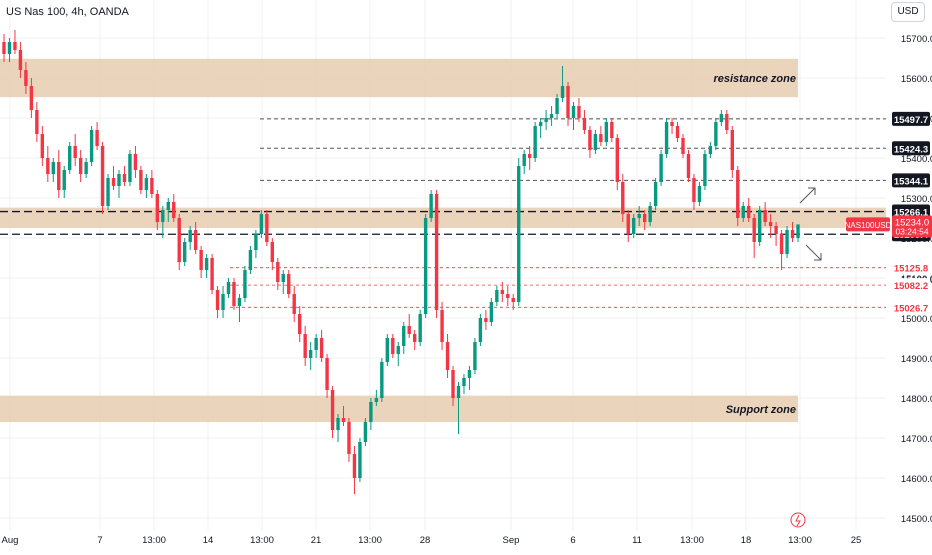 This screenshot has height=555, width=932. What do you see at coordinates (916, 399) in the screenshot?
I see `price-tick-label: 14800.0` at bounding box center [916, 399].